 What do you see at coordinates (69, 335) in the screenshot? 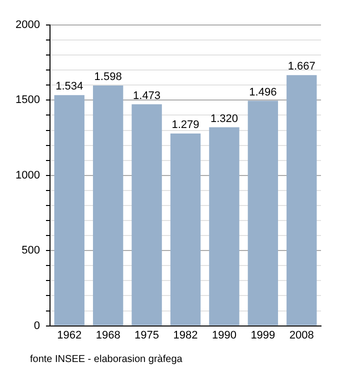
I see `x-tick-label: 1962` at bounding box center [69, 335].